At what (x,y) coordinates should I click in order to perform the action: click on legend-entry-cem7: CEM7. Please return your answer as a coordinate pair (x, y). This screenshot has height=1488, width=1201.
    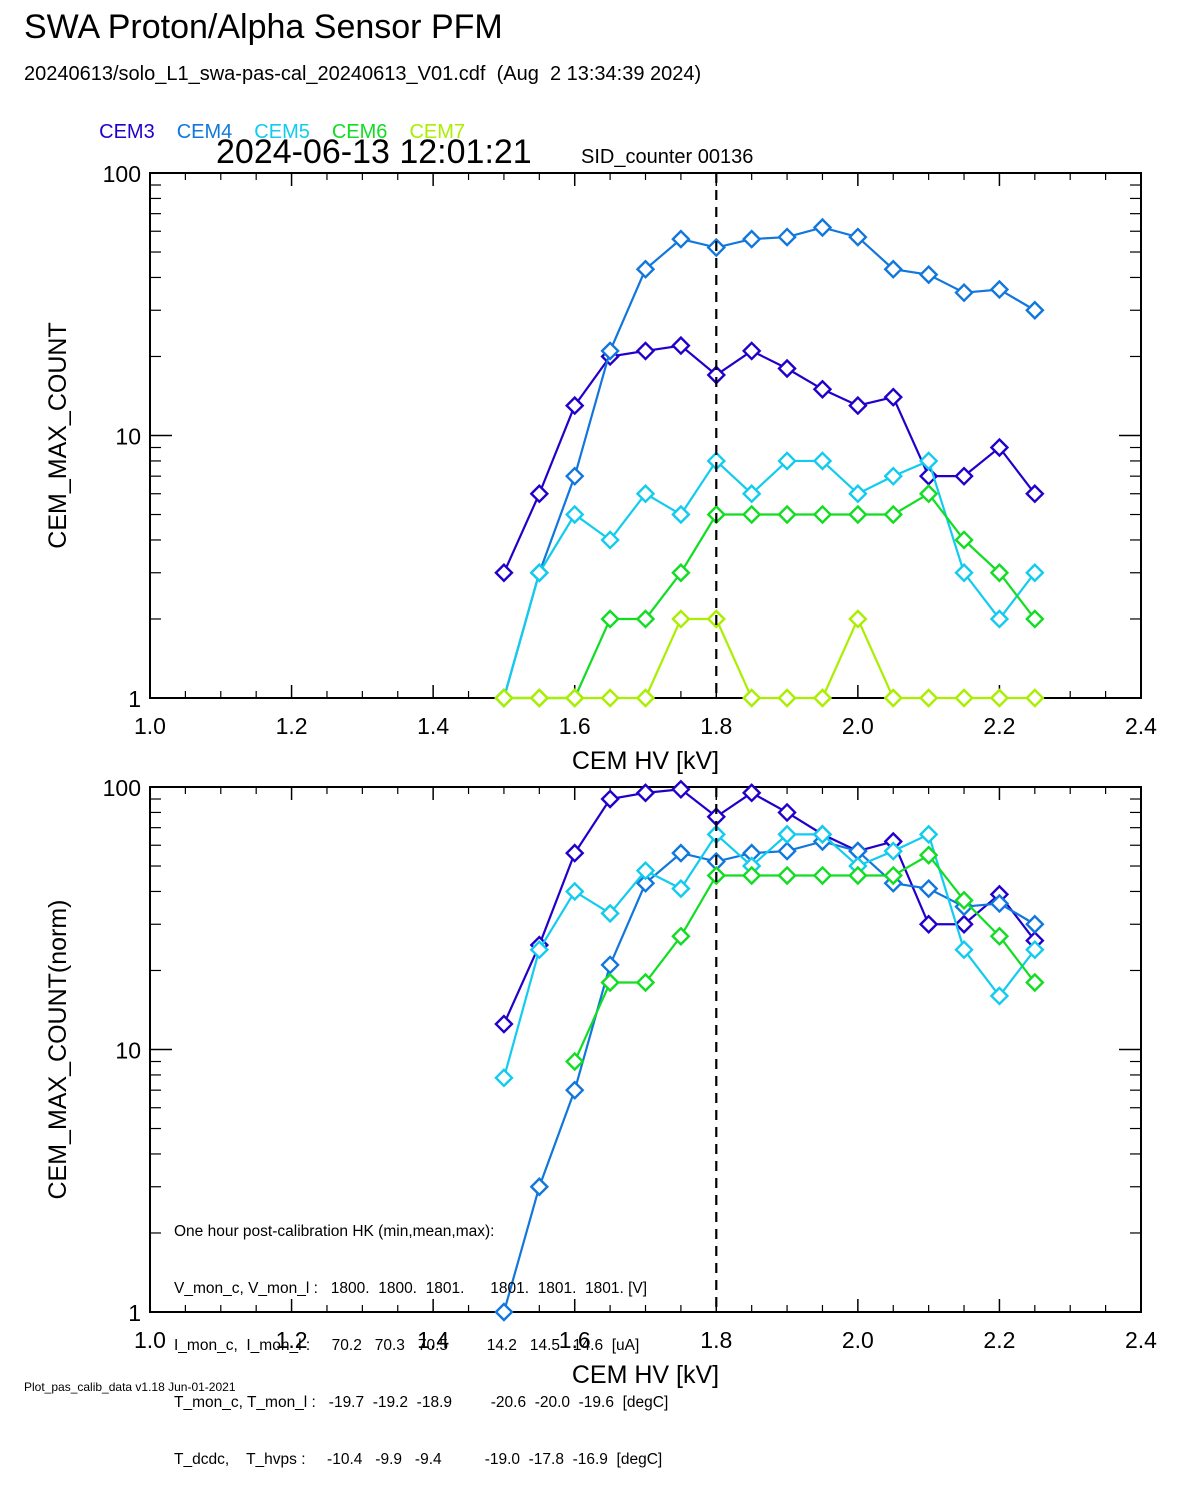
    Looking at the image, I should click on (437, 132).